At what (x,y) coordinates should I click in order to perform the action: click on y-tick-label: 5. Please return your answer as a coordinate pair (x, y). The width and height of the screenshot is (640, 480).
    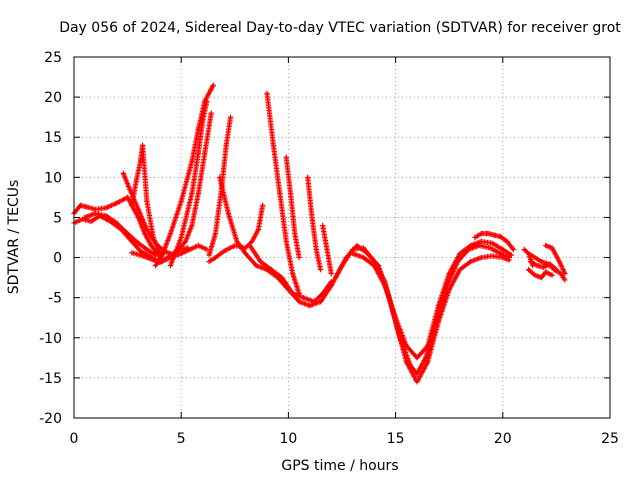
    Looking at the image, I should click on (57, 218).